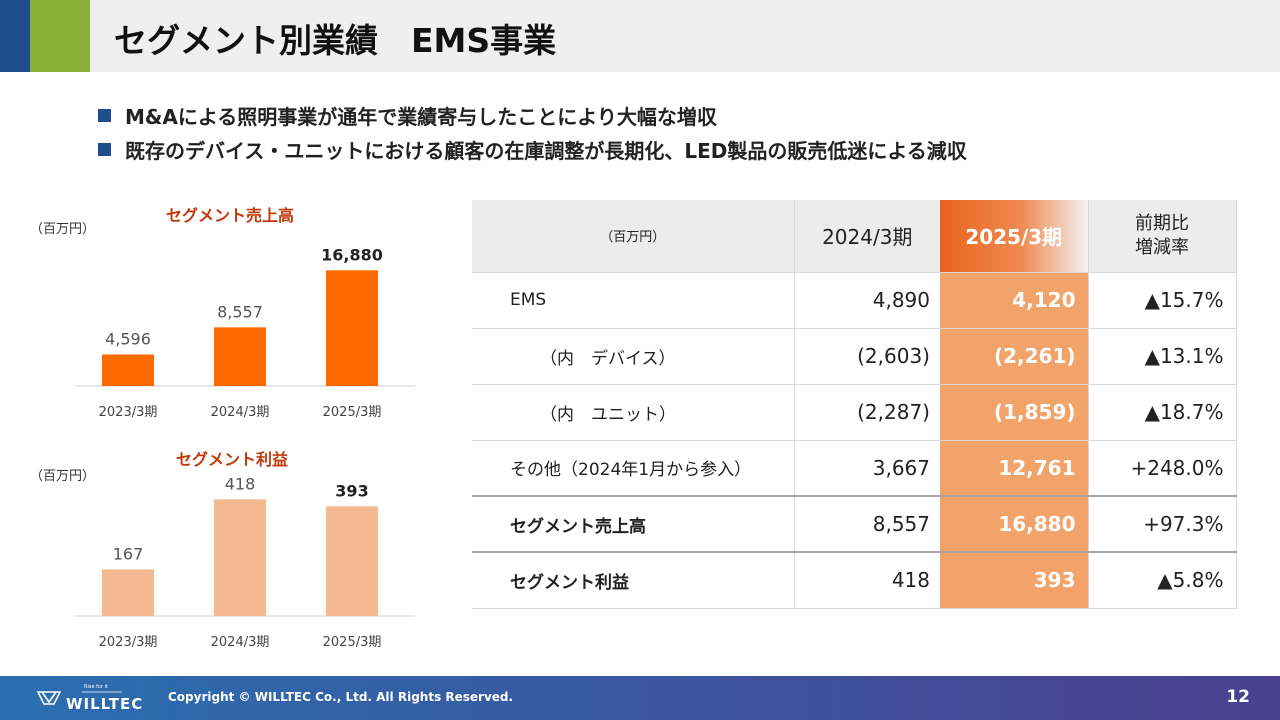 This screenshot has width=1280, height=720. I want to click on col-header-rate-line2: 増減率, so click(1162, 247).